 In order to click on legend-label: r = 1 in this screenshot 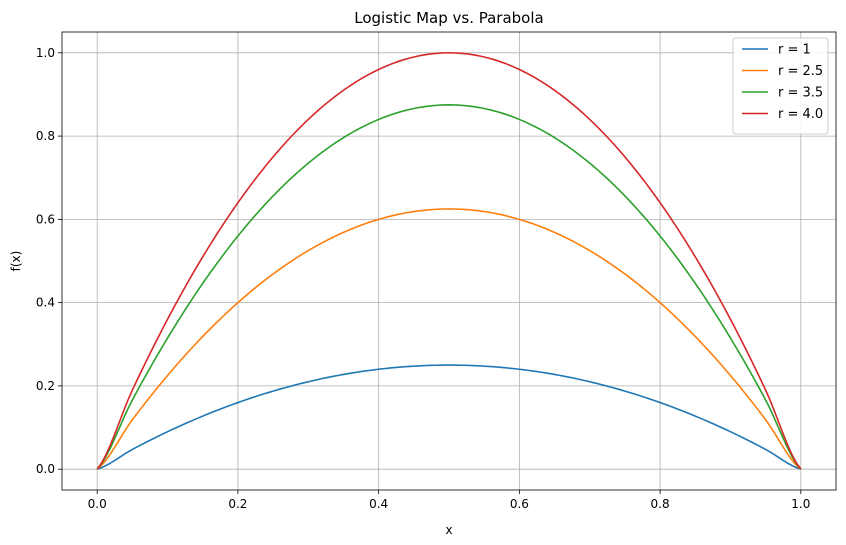, I will do `click(794, 50)`.